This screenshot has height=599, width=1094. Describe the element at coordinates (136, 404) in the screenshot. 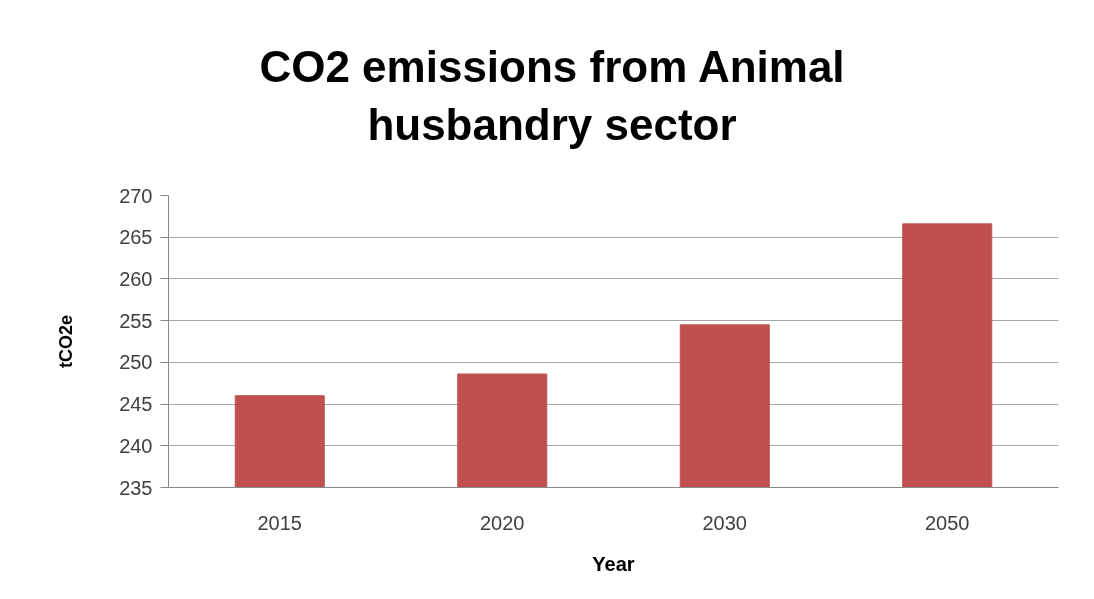

I see `y-tick-label: 245` at that location.